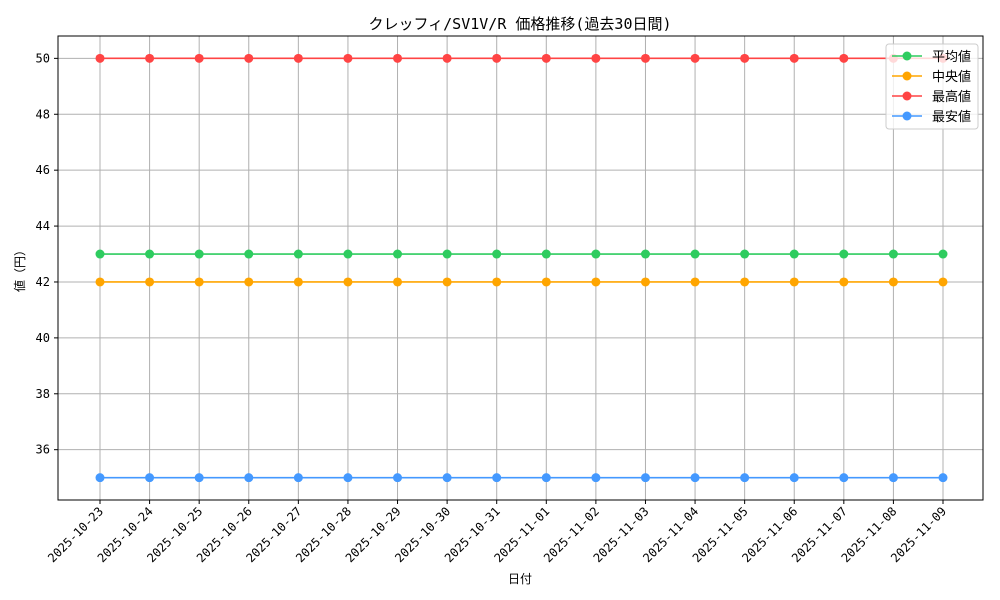  I want to click on y-tick-label: 42, so click(43, 282).